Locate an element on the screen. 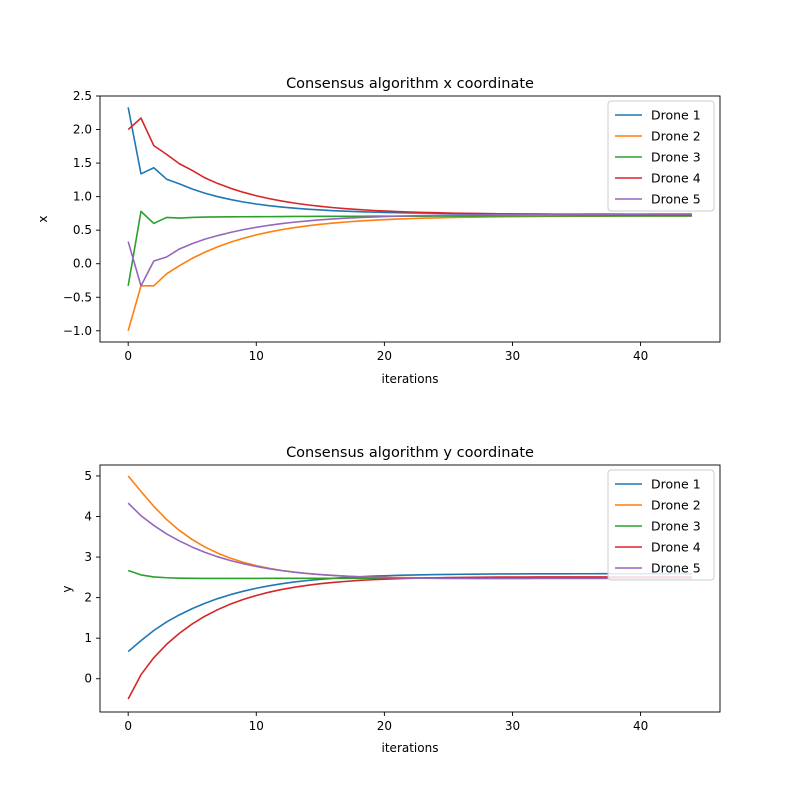 The image size is (800, 800). y-tick-label: 0 is located at coordinates (88, 679).